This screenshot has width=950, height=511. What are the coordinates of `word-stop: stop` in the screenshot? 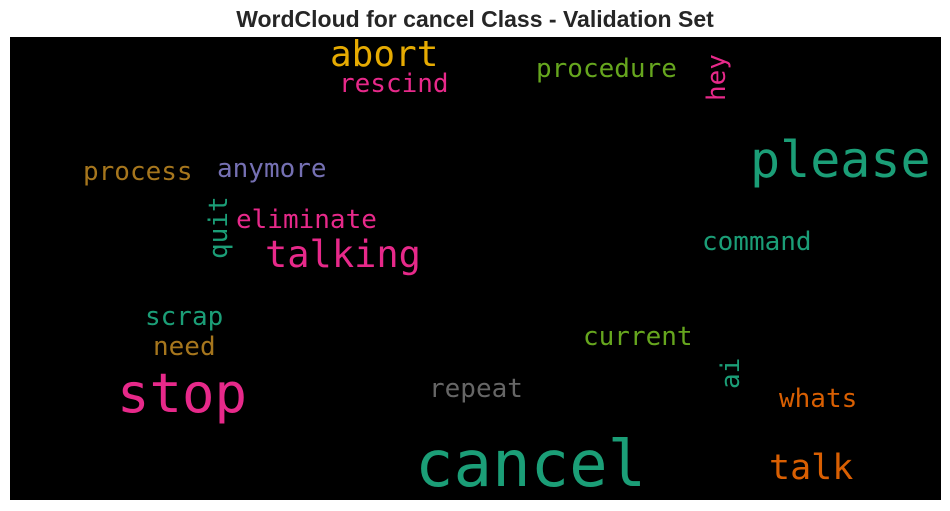 It's located at (182, 393).